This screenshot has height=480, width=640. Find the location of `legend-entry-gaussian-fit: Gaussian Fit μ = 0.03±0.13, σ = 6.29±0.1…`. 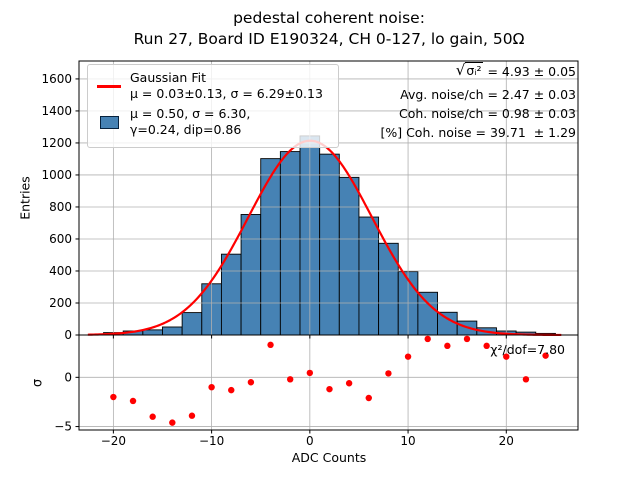

legend-entry-gaussian-fit: Gaussian Fit μ = 0.03±0.13, σ = 6.29±0.1… is located at coordinates (213, 86).